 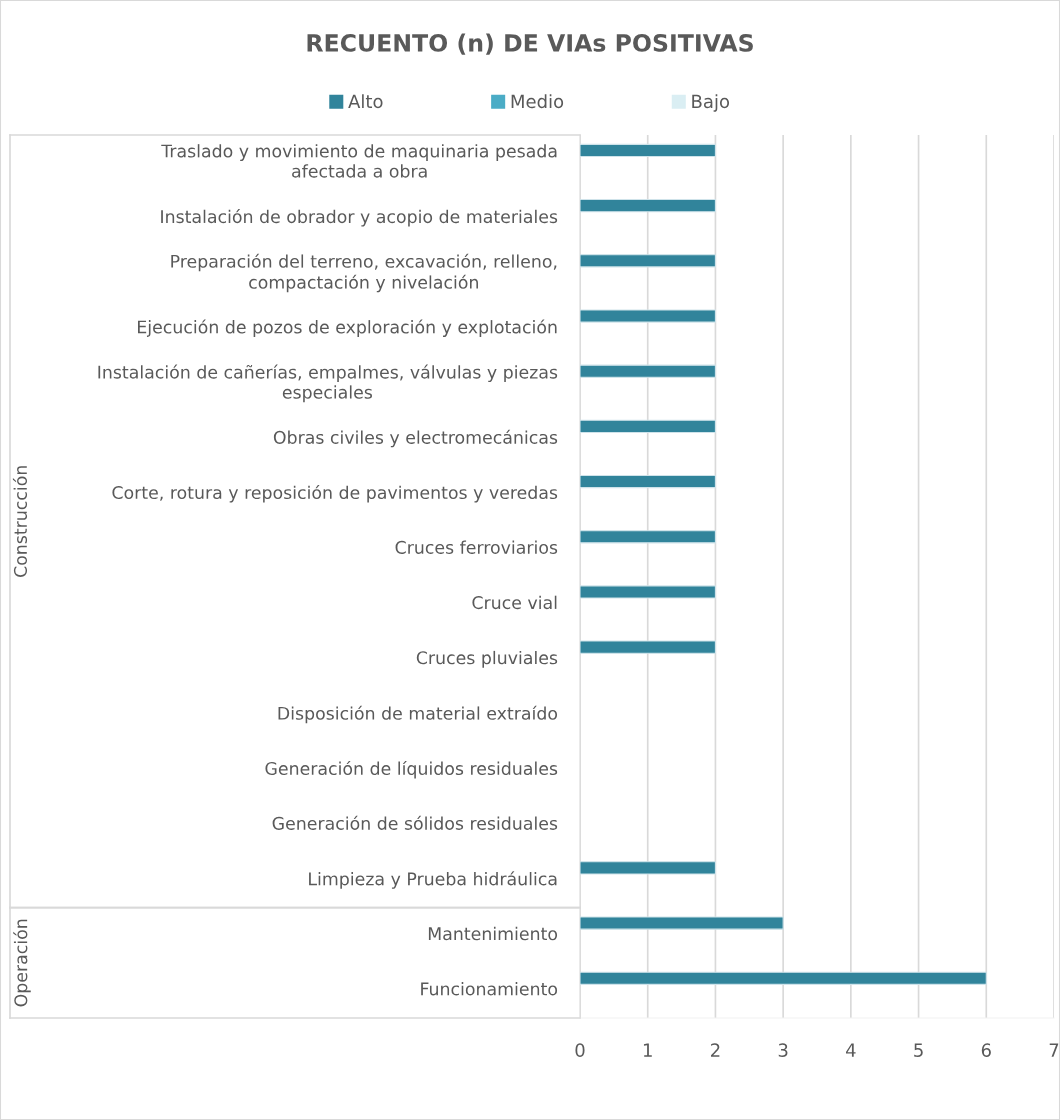 I want to click on y-tick-label: Instalación de cañerías, empalmes, válvulas y piezas especiales, so click(x=328, y=383).